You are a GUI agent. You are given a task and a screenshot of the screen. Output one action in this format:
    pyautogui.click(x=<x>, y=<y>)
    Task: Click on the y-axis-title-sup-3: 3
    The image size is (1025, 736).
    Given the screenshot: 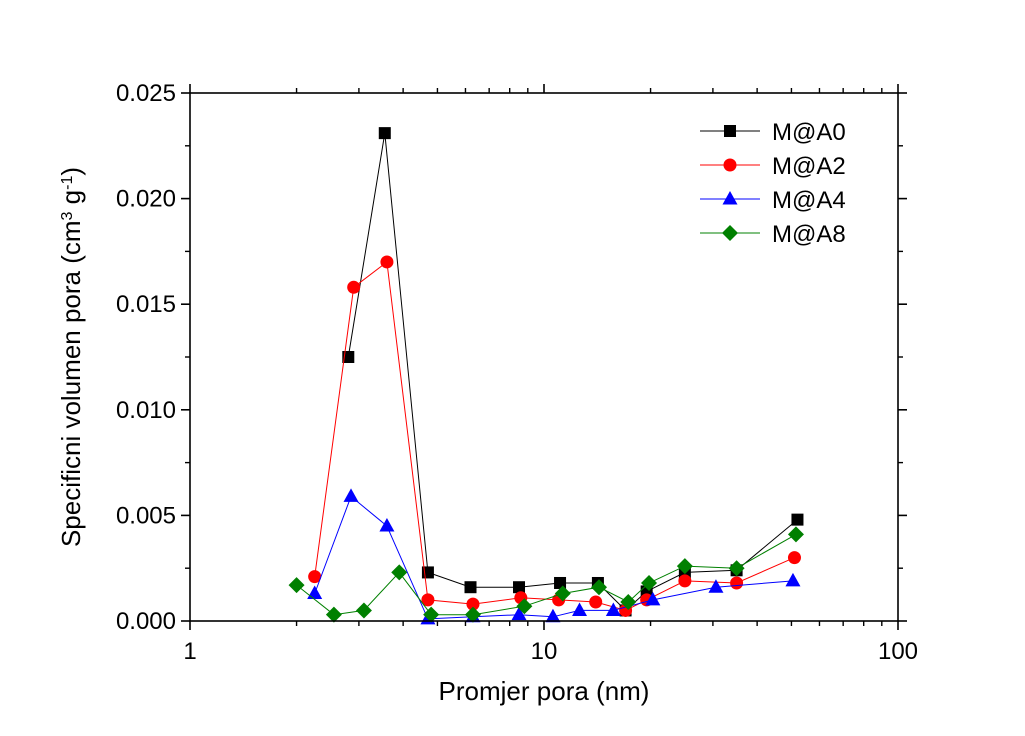 What is the action you would take?
    pyautogui.click(x=67, y=215)
    